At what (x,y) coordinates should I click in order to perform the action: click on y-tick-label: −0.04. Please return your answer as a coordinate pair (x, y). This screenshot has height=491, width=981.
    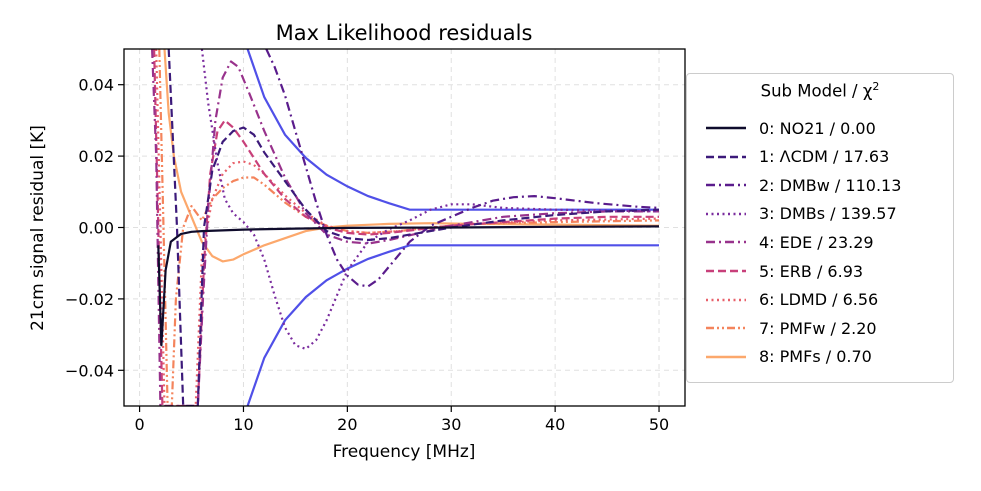
    Looking at the image, I should click on (89, 370).